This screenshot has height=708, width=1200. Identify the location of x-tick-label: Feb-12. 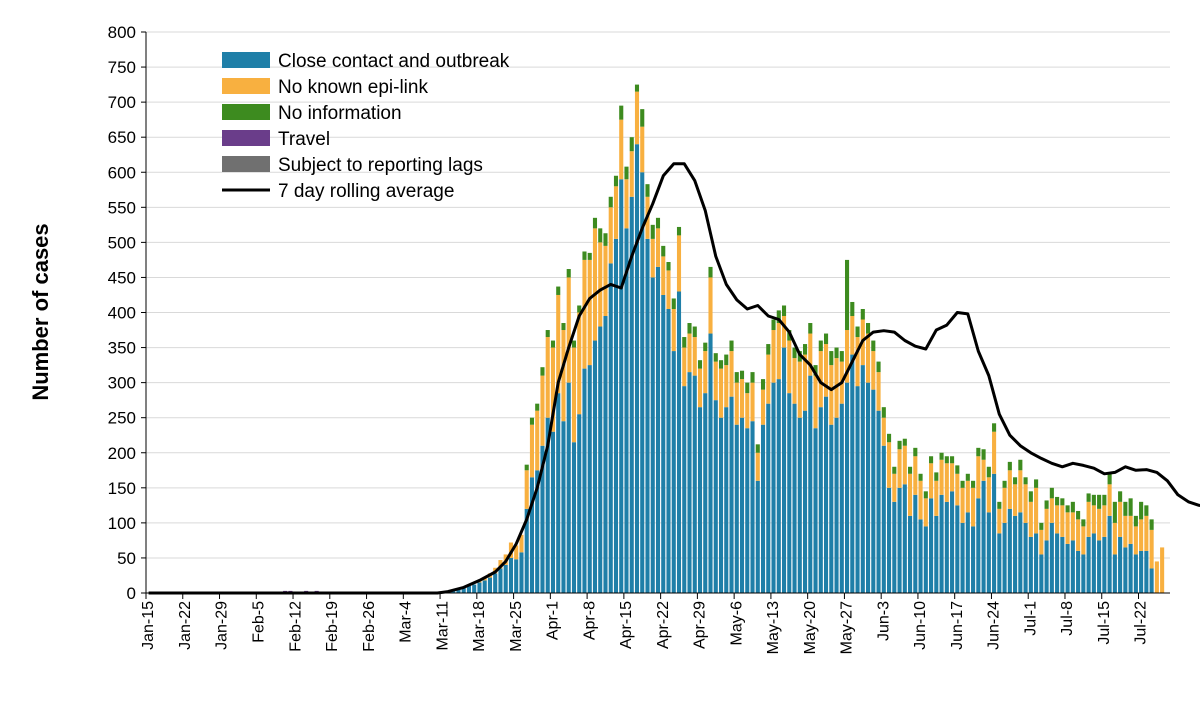
(295, 626).